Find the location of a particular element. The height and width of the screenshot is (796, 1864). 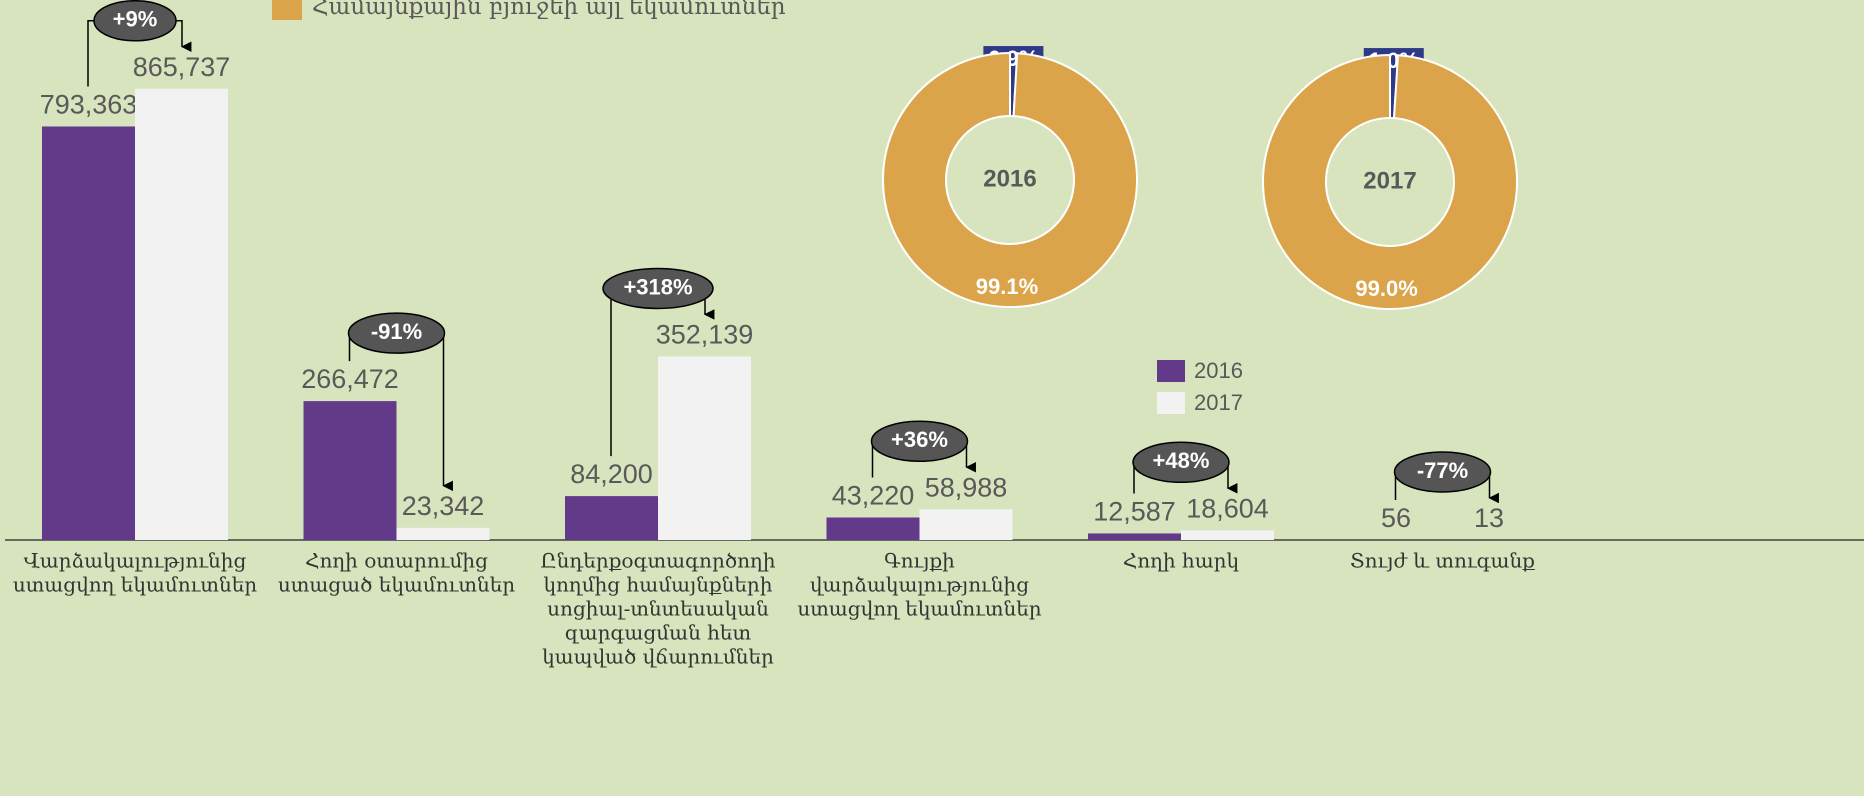

value-label: 58,988 is located at coordinates (966, 487).